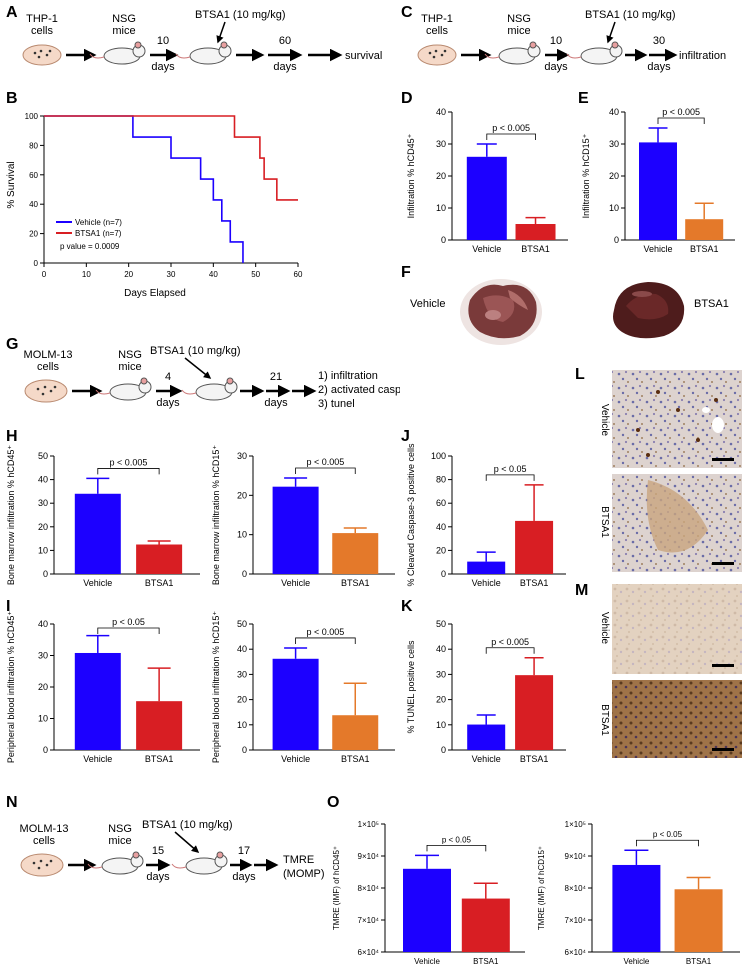 The width and height of the screenshot is (744, 972). I want to click on y-tick-label: 9×10⁴, so click(576, 856).